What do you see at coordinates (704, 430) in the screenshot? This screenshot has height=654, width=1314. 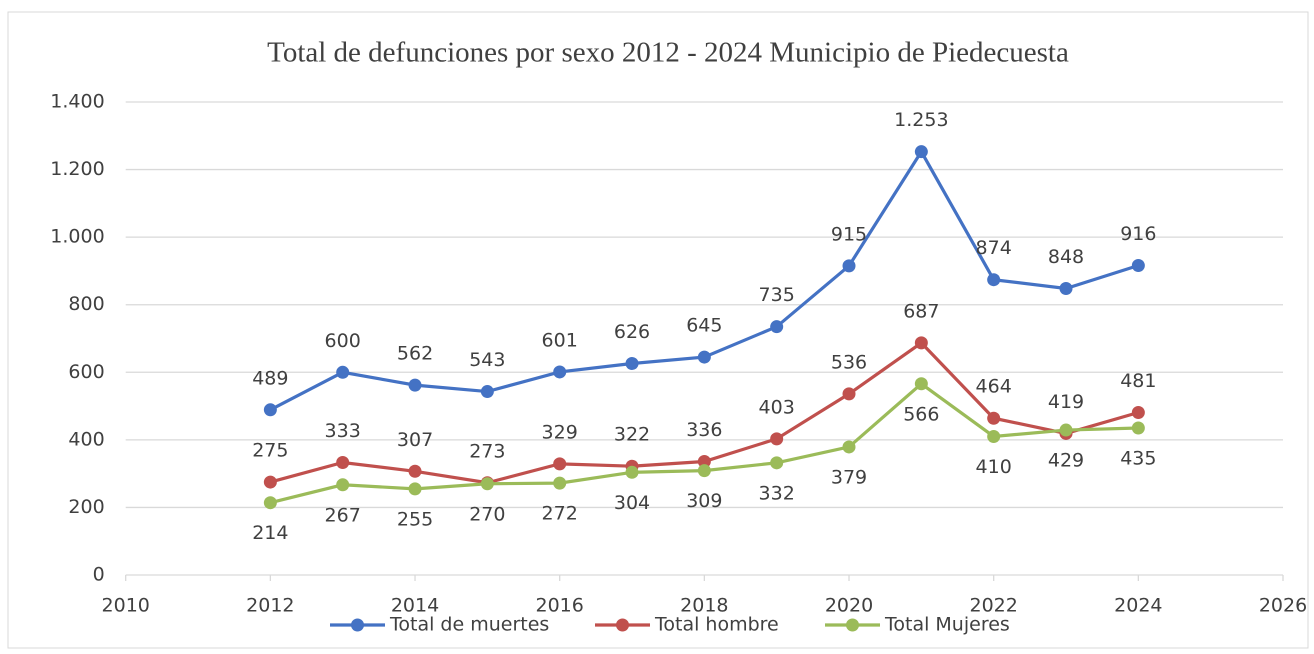 I see `data-label: 336` at bounding box center [704, 430].